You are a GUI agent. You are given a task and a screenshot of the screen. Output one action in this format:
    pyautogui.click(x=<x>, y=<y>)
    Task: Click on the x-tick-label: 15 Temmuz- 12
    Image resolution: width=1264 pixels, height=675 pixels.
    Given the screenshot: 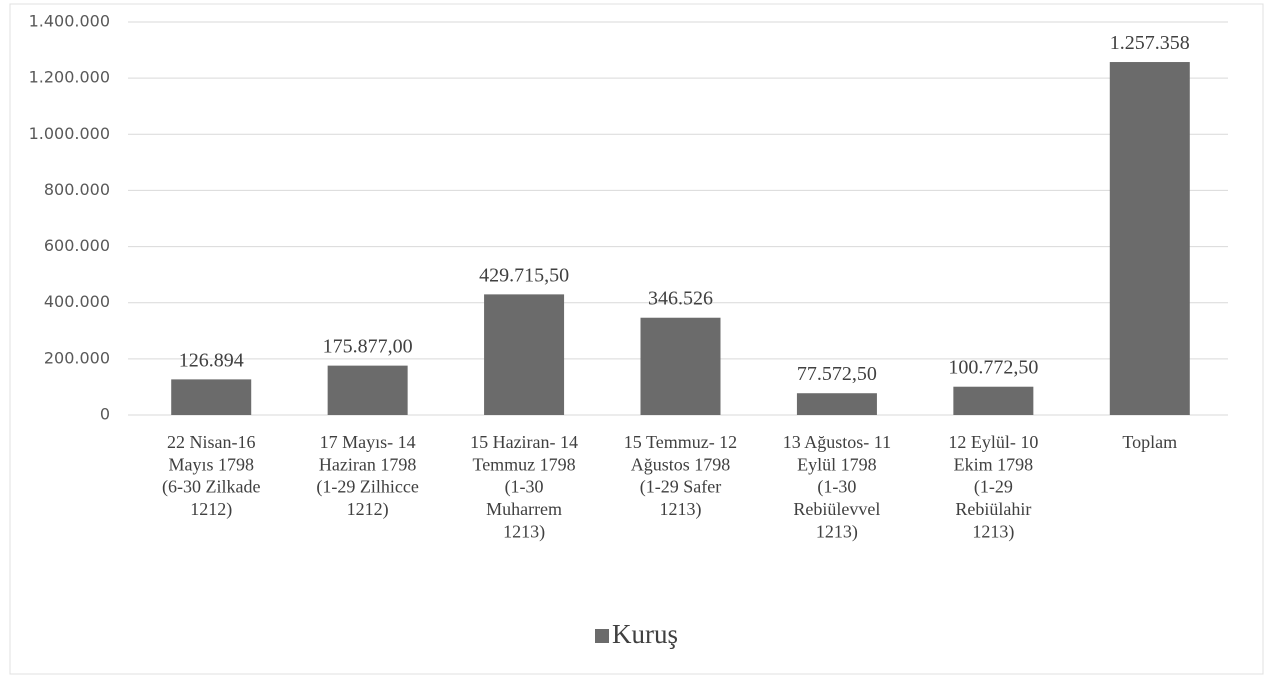 What is the action you would take?
    pyautogui.click(x=680, y=442)
    